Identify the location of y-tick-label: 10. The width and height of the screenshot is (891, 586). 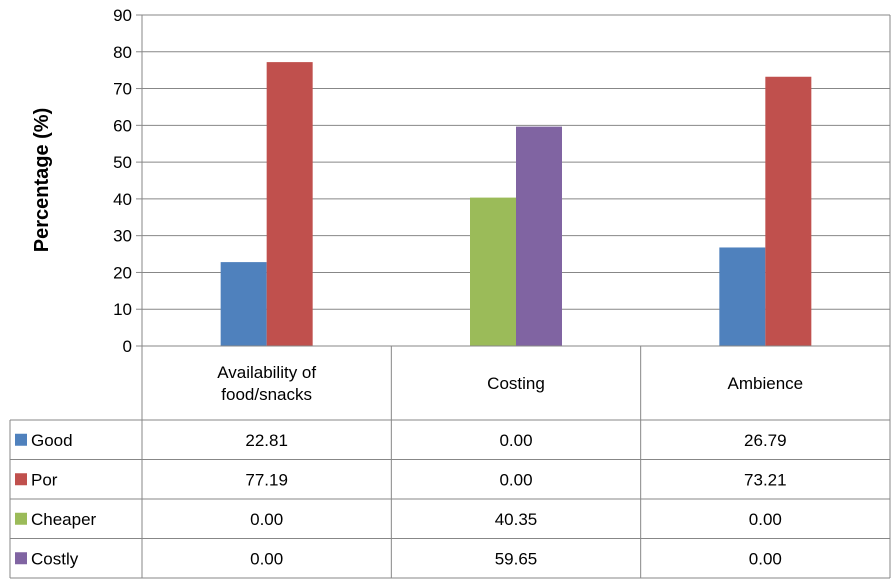
(122, 309).